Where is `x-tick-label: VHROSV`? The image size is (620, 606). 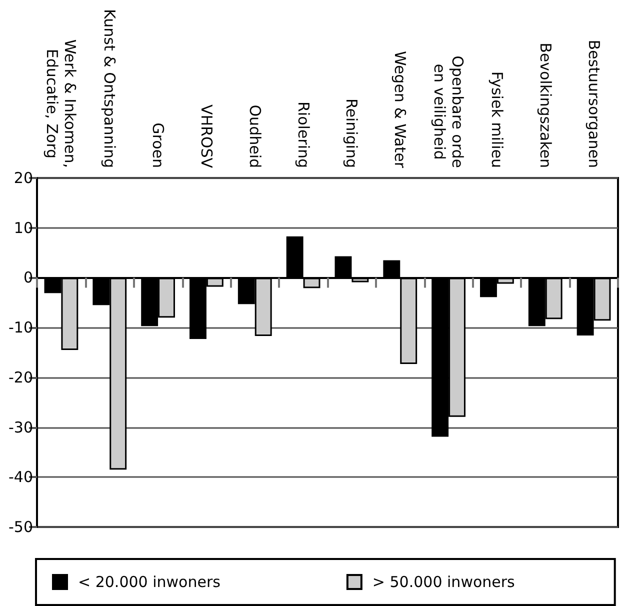 x-tick-label: VHROSV is located at coordinates (206, 136).